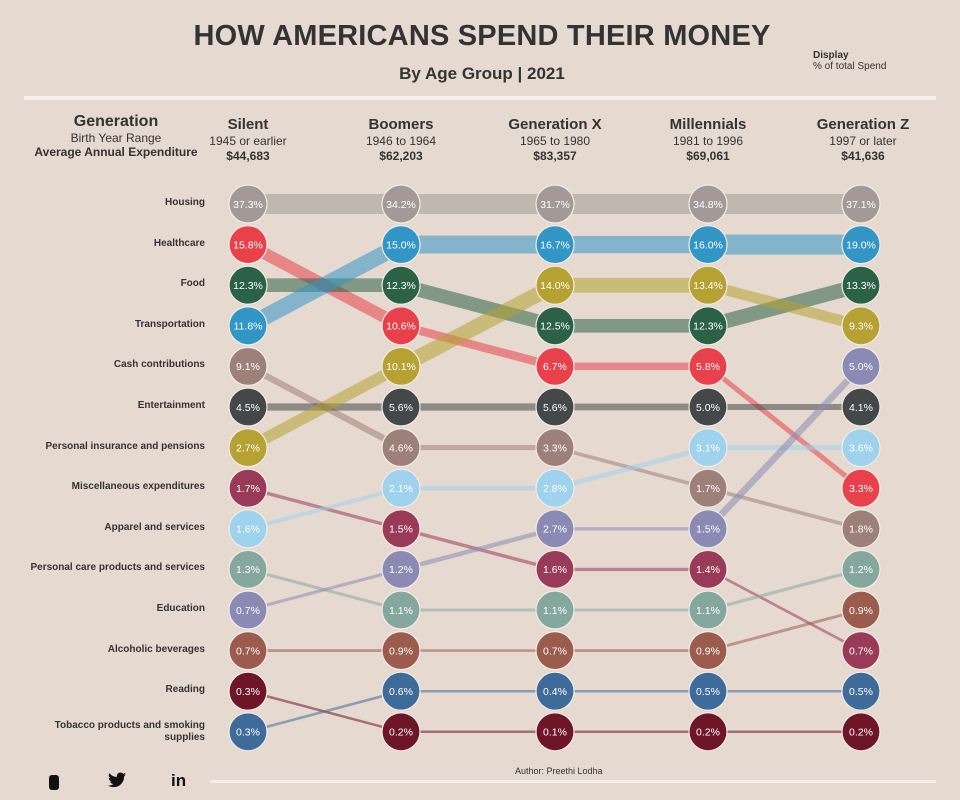  I want to click on twitter-icon, so click(117, 782).